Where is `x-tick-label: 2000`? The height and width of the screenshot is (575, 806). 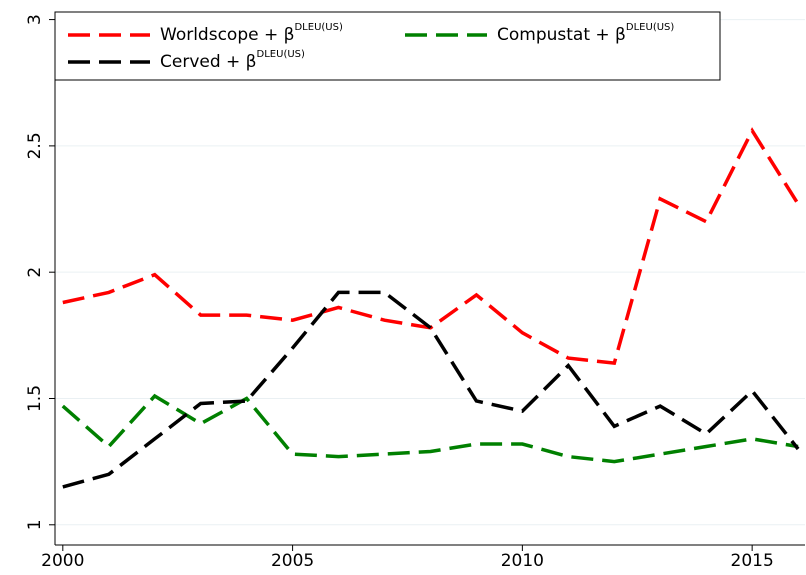
x-tick-label: 2000 is located at coordinates (62, 561).